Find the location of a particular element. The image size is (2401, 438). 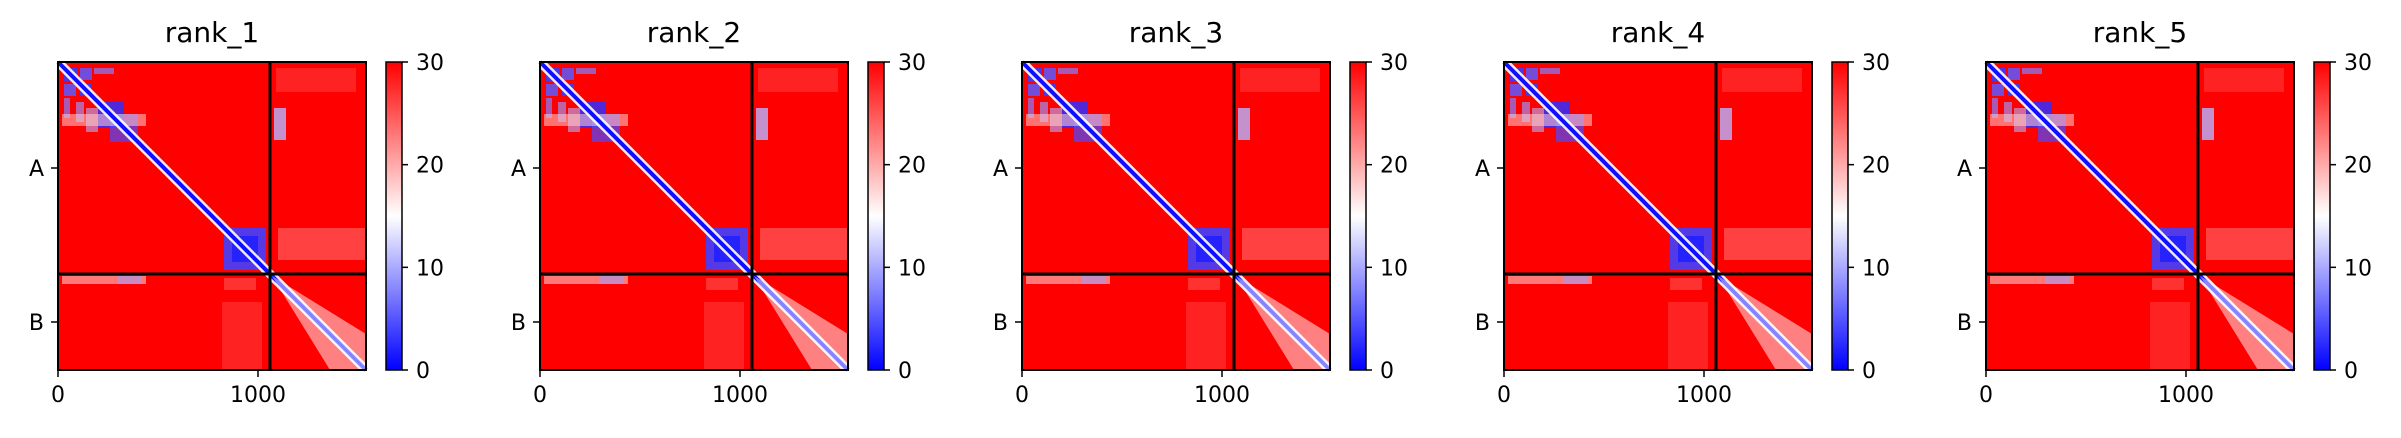

panel-title: rank_5 is located at coordinates (2140, 32).